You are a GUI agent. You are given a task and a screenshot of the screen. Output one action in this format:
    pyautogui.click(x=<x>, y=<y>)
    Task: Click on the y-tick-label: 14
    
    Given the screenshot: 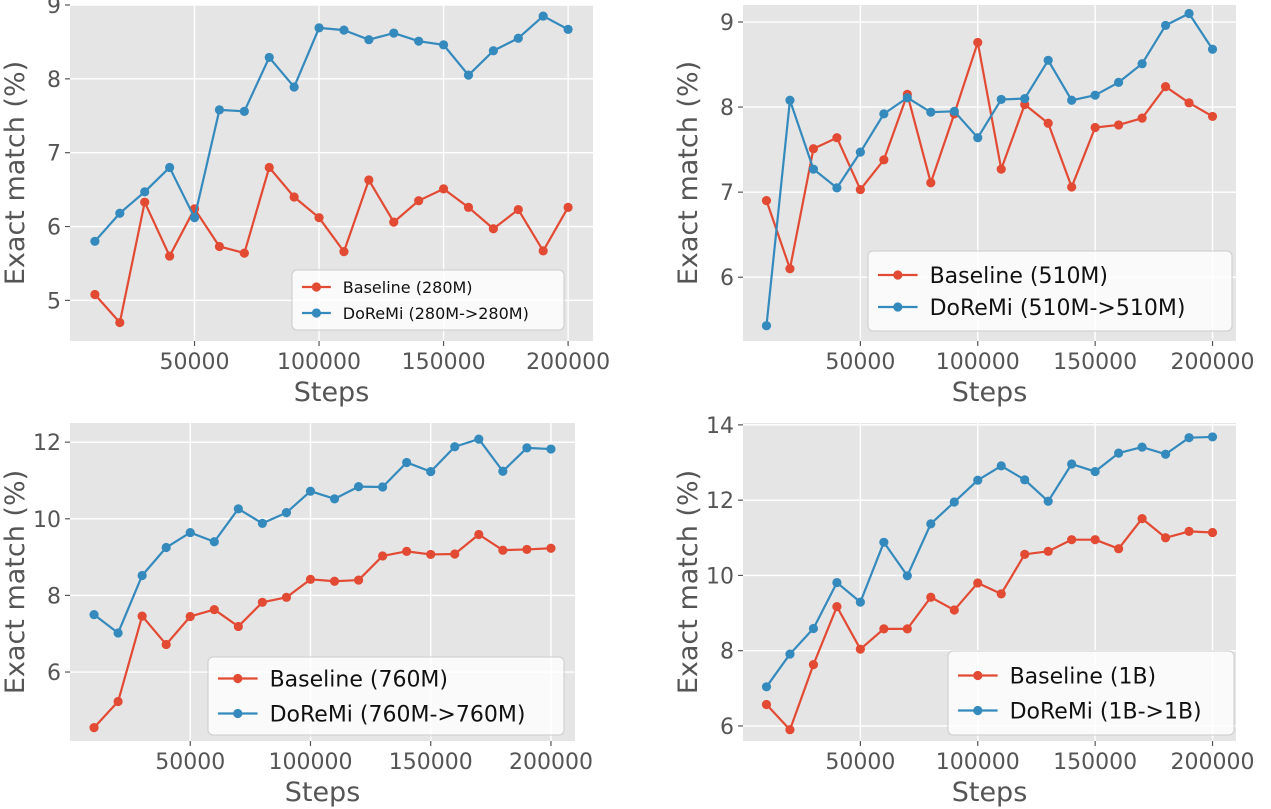 What is the action you would take?
    pyautogui.click(x=720, y=426)
    